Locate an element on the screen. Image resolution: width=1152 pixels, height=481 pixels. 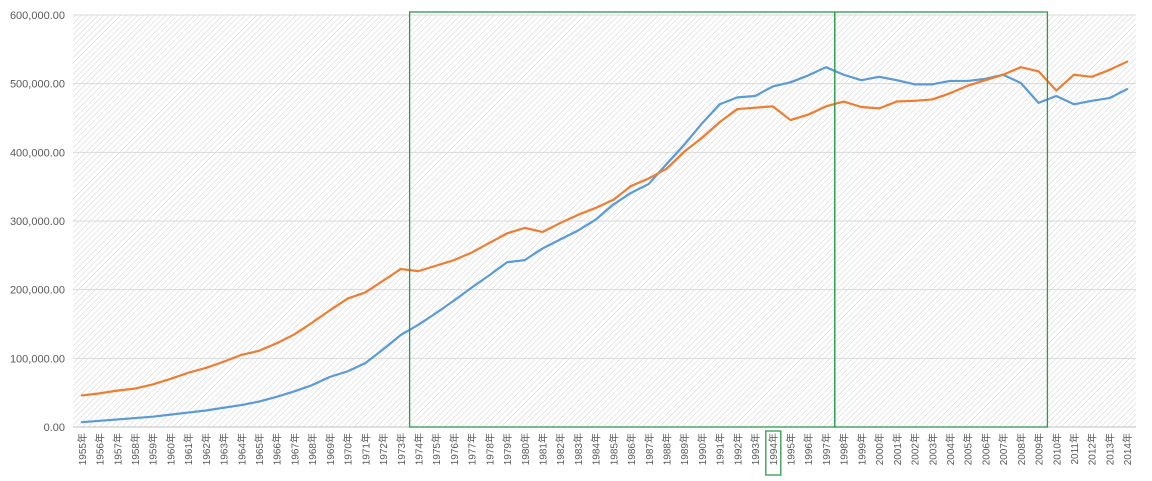
x-tick-label: 1960年 is located at coordinates (170, 449).